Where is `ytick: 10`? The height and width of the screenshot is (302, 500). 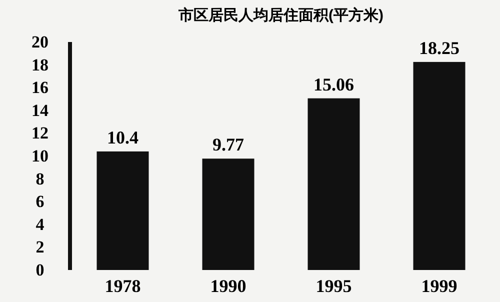
ytick: 10 is located at coordinates (40, 156).